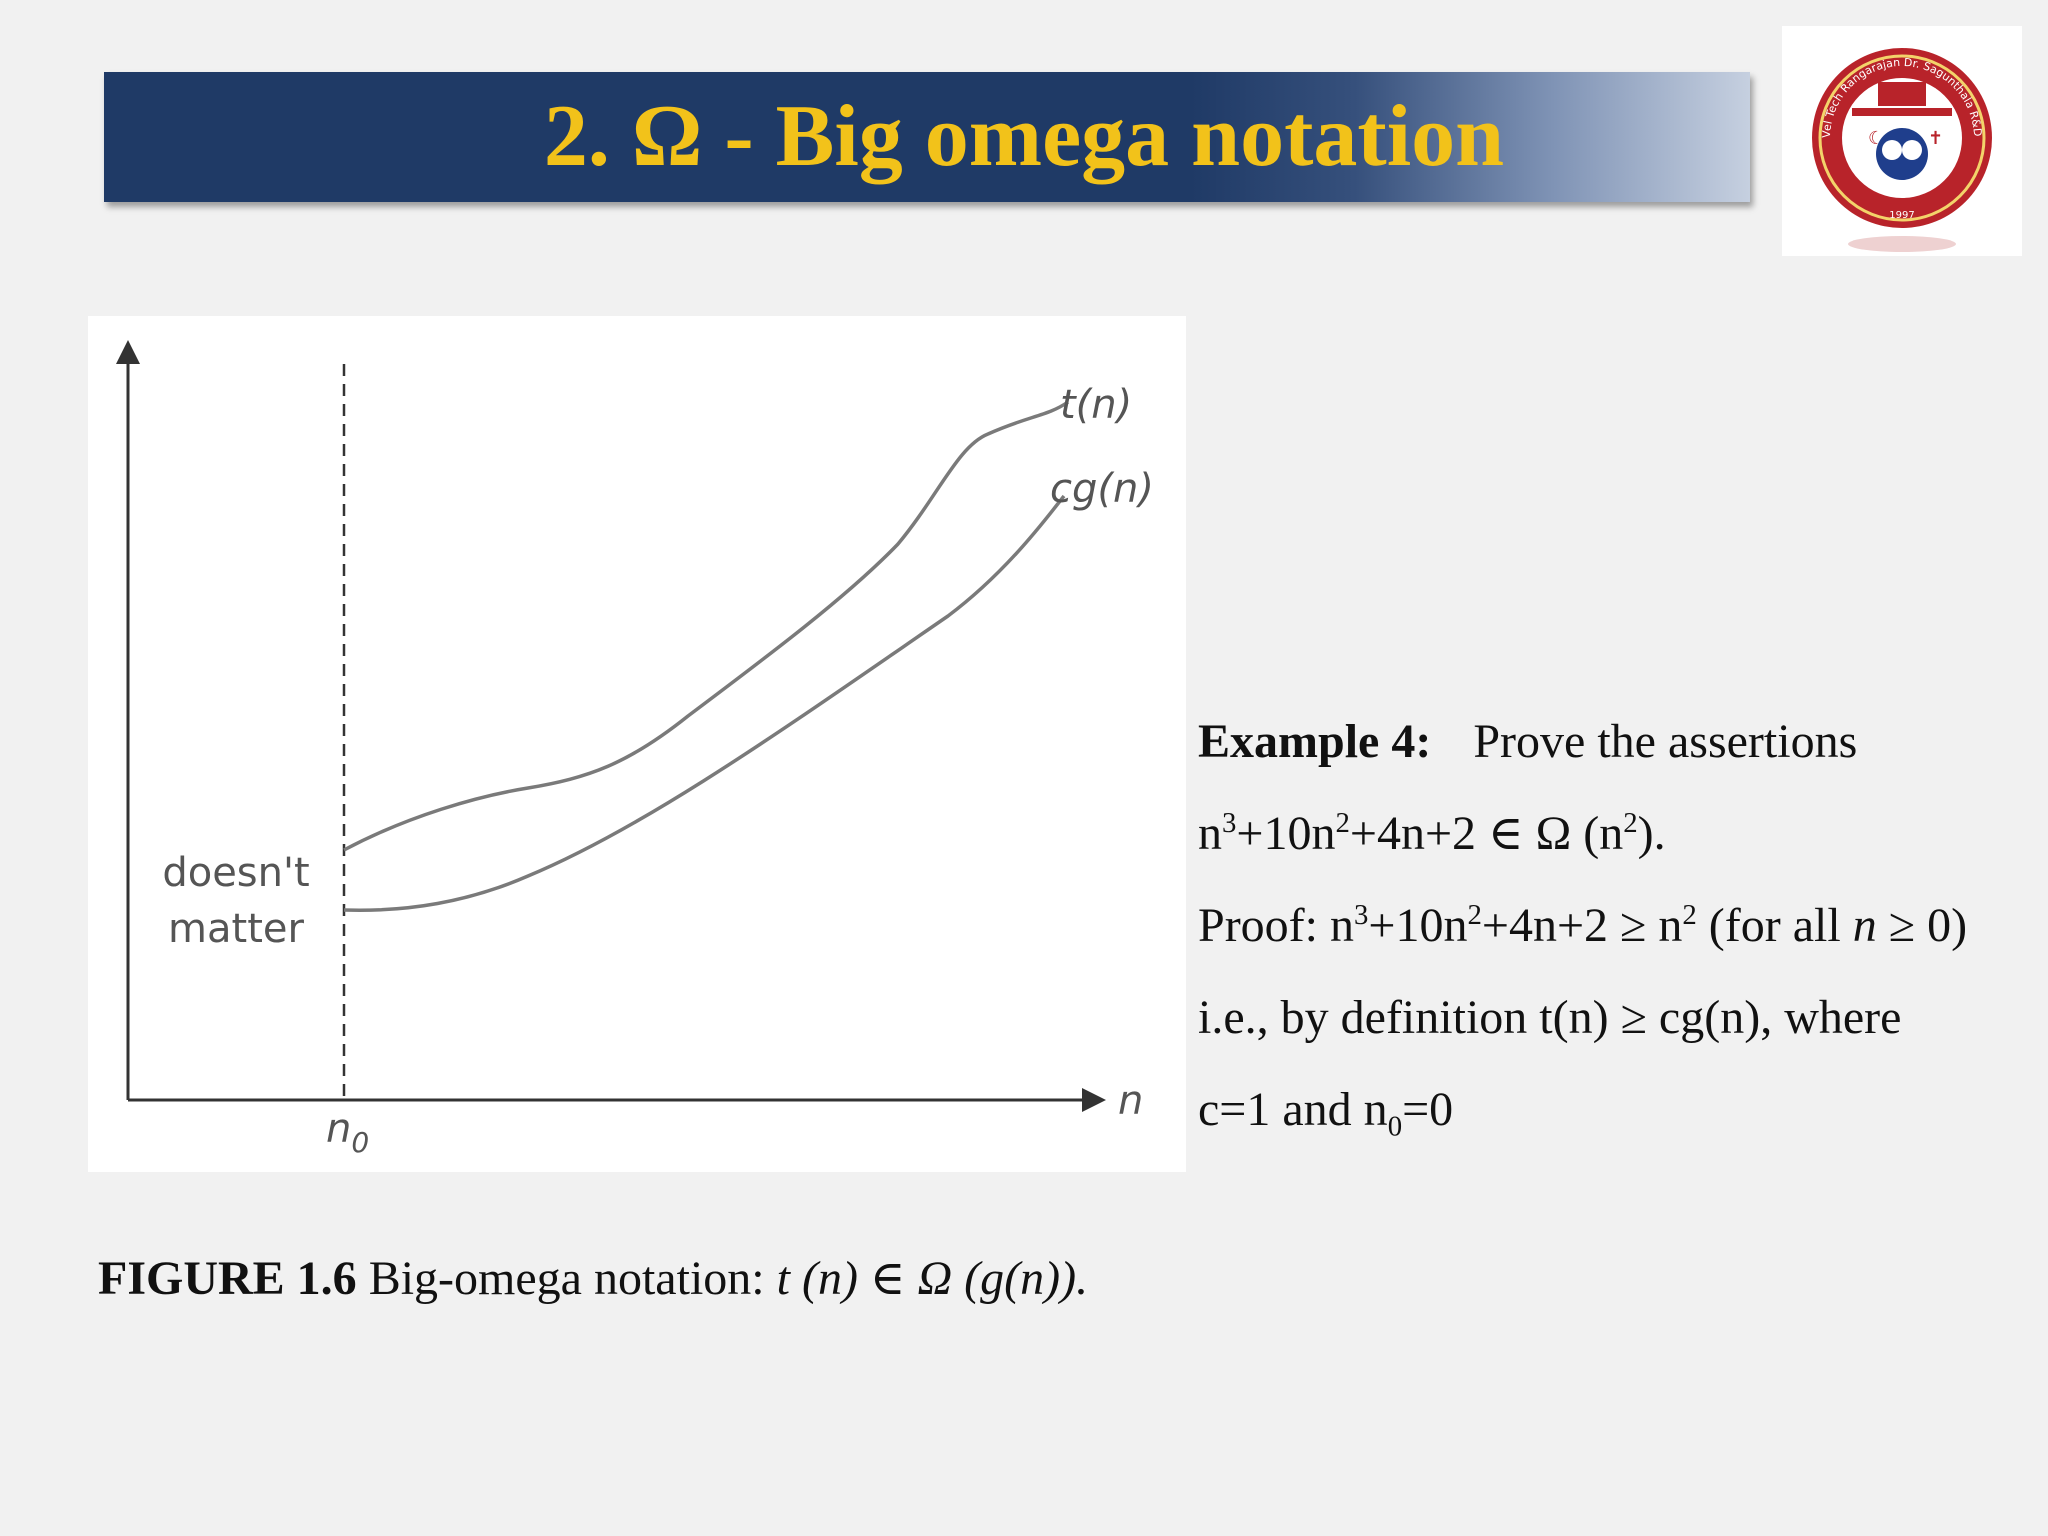 The height and width of the screenshot is (1536, 2048). What do you see at coordinates (347, 1132) in the screenshot?
I see `n0-label: n0` at bounding box center [347, 1132].